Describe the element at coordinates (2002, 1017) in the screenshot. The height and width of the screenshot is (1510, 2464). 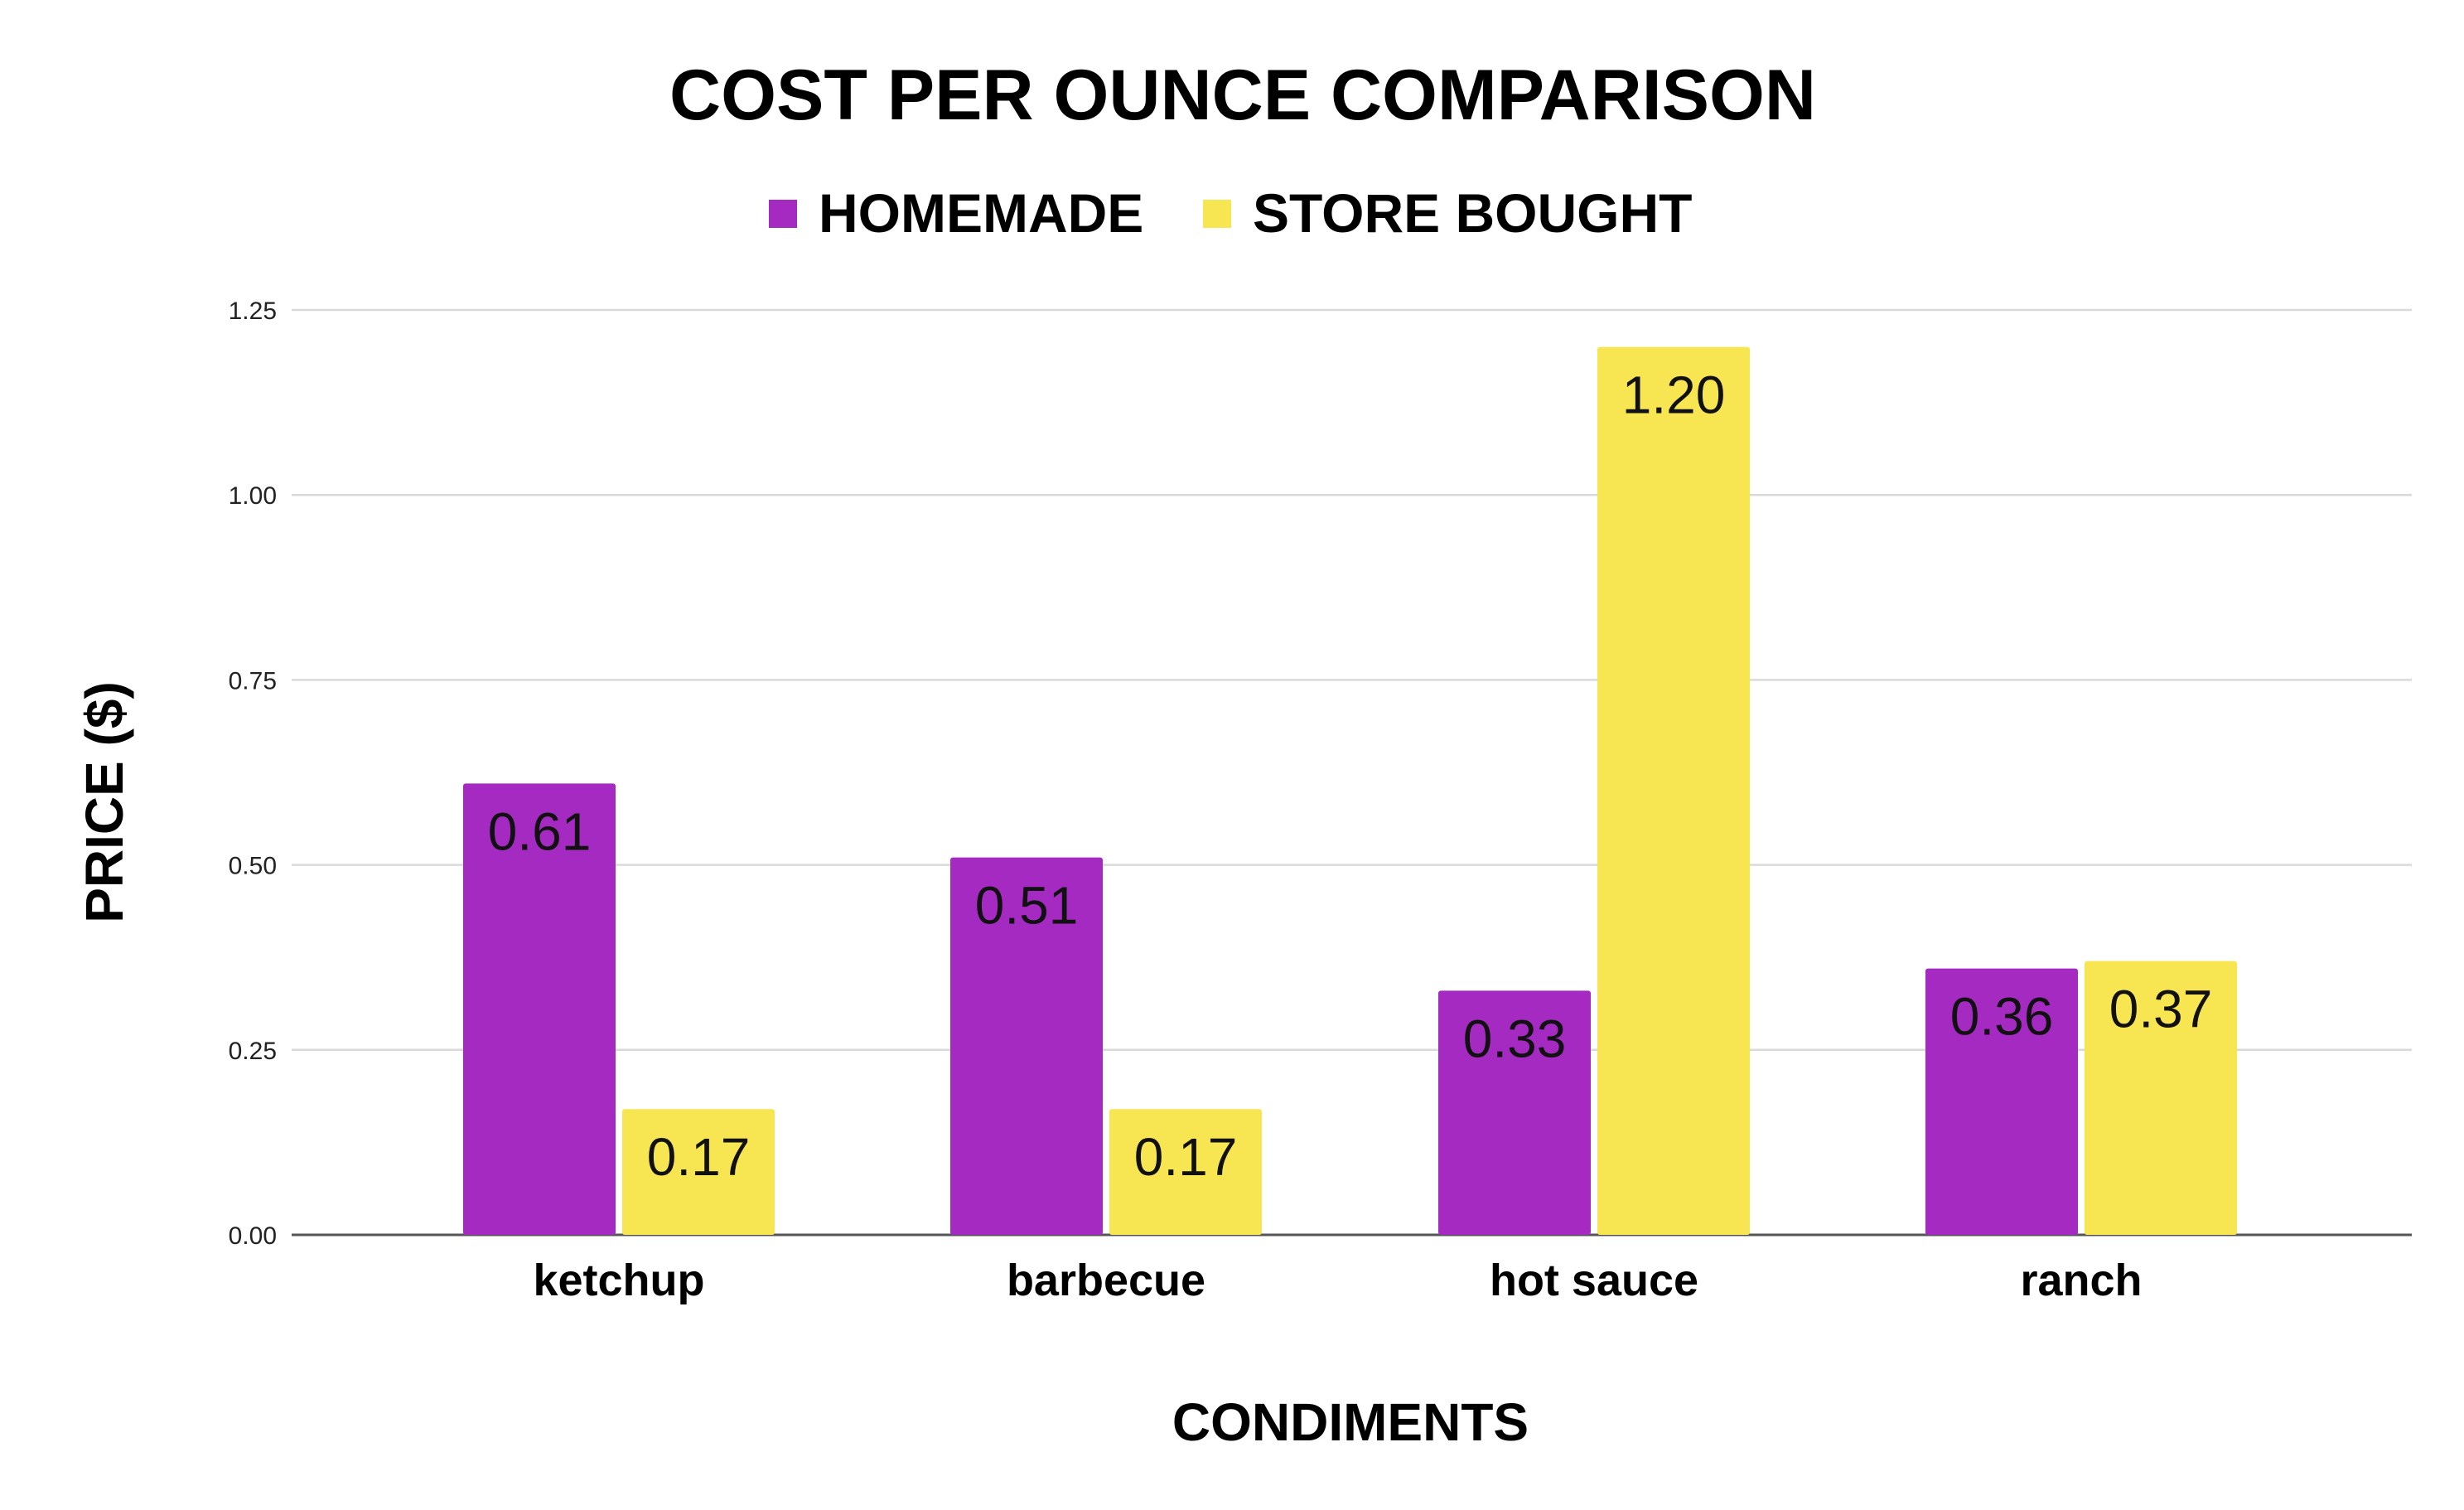
I see `data-label: 0.36` at that location.